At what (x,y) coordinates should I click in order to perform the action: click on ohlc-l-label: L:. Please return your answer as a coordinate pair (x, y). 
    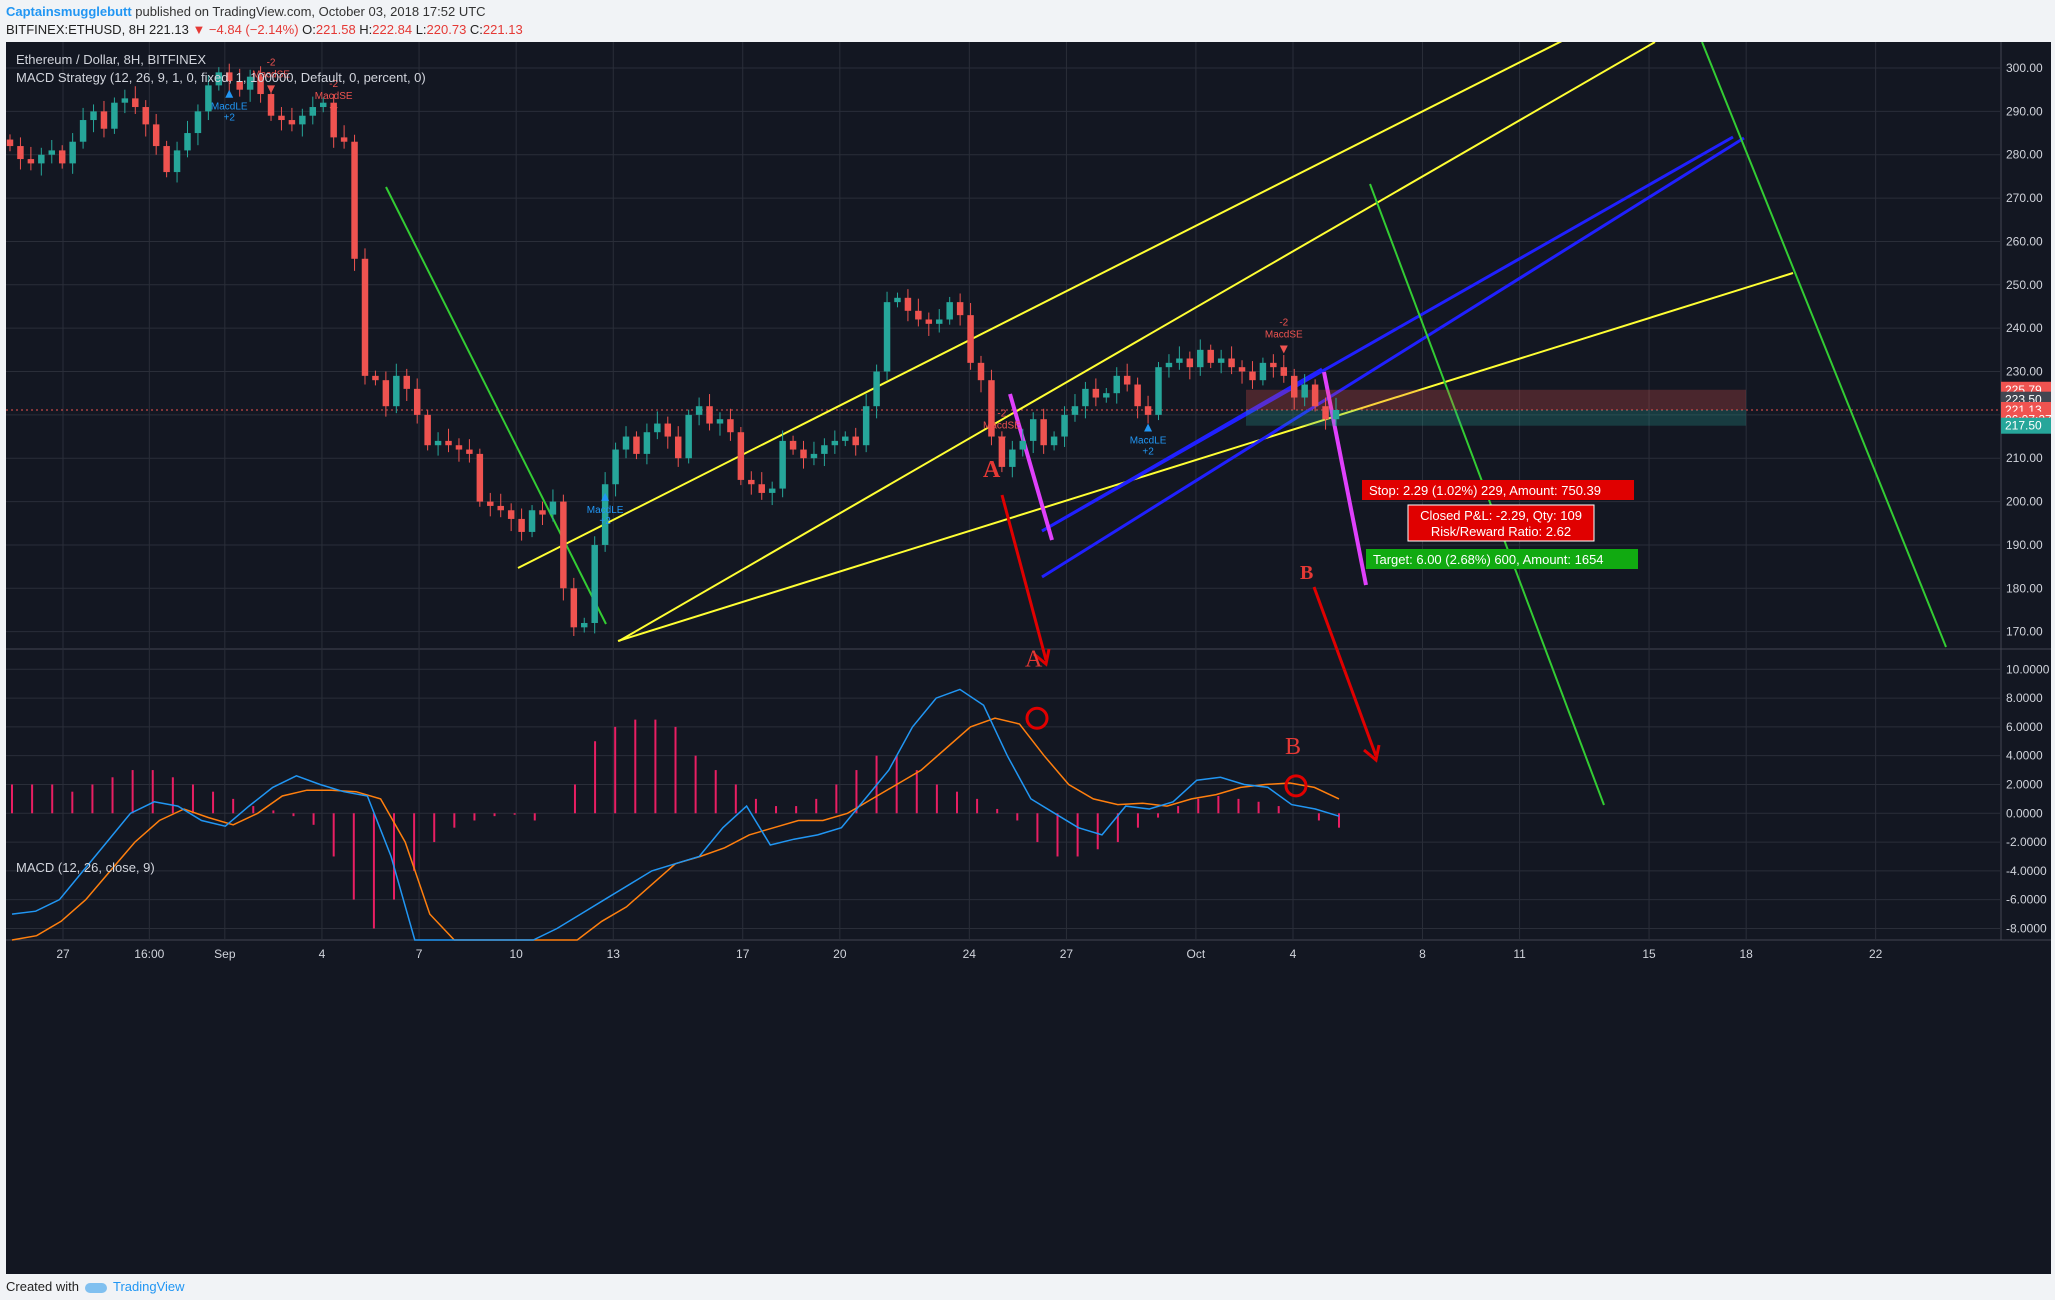
    Looking at the image, I should click on (421, 29).